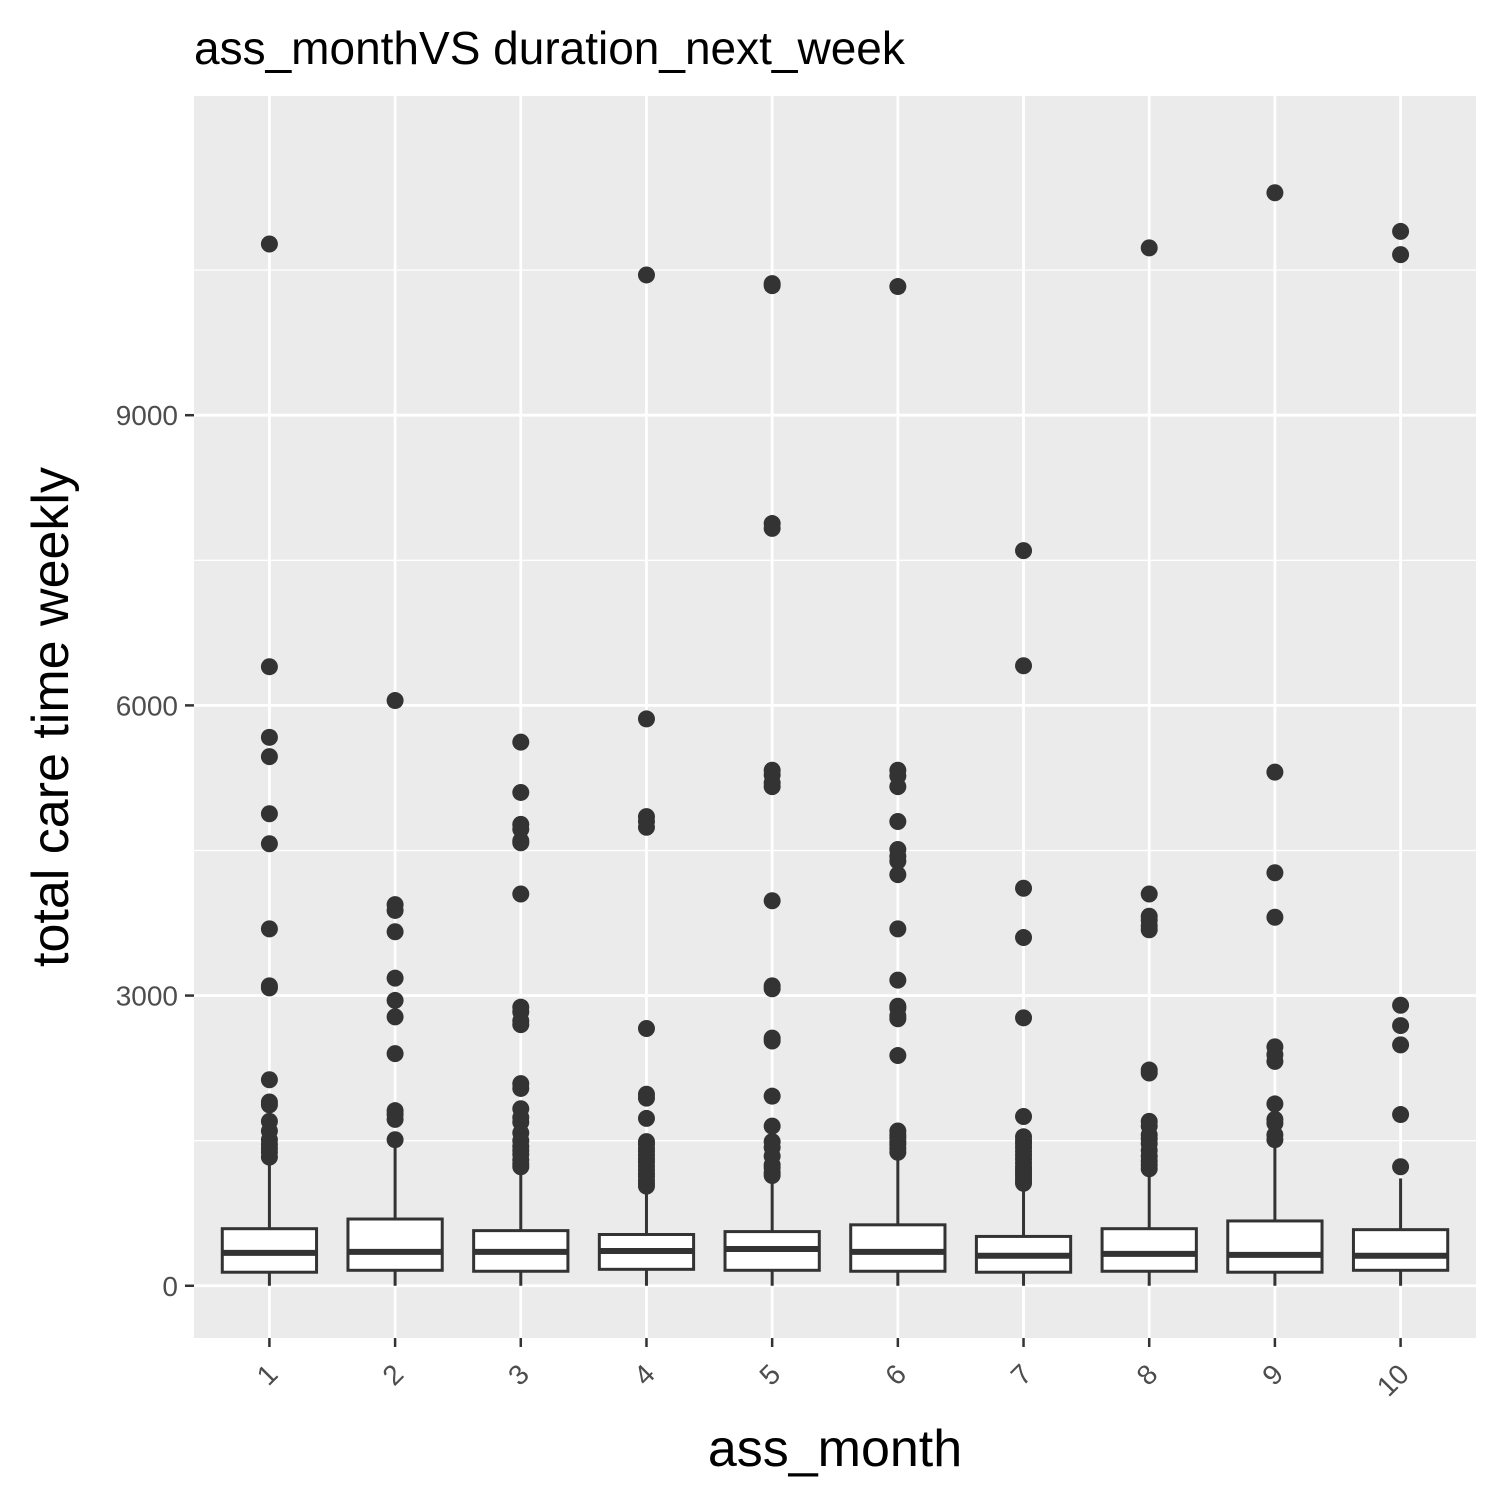  What do you see at coordinates (644, 1374) in the screenshot?
I see `x-tick-label: 4` at bounding box center [644, 1374].